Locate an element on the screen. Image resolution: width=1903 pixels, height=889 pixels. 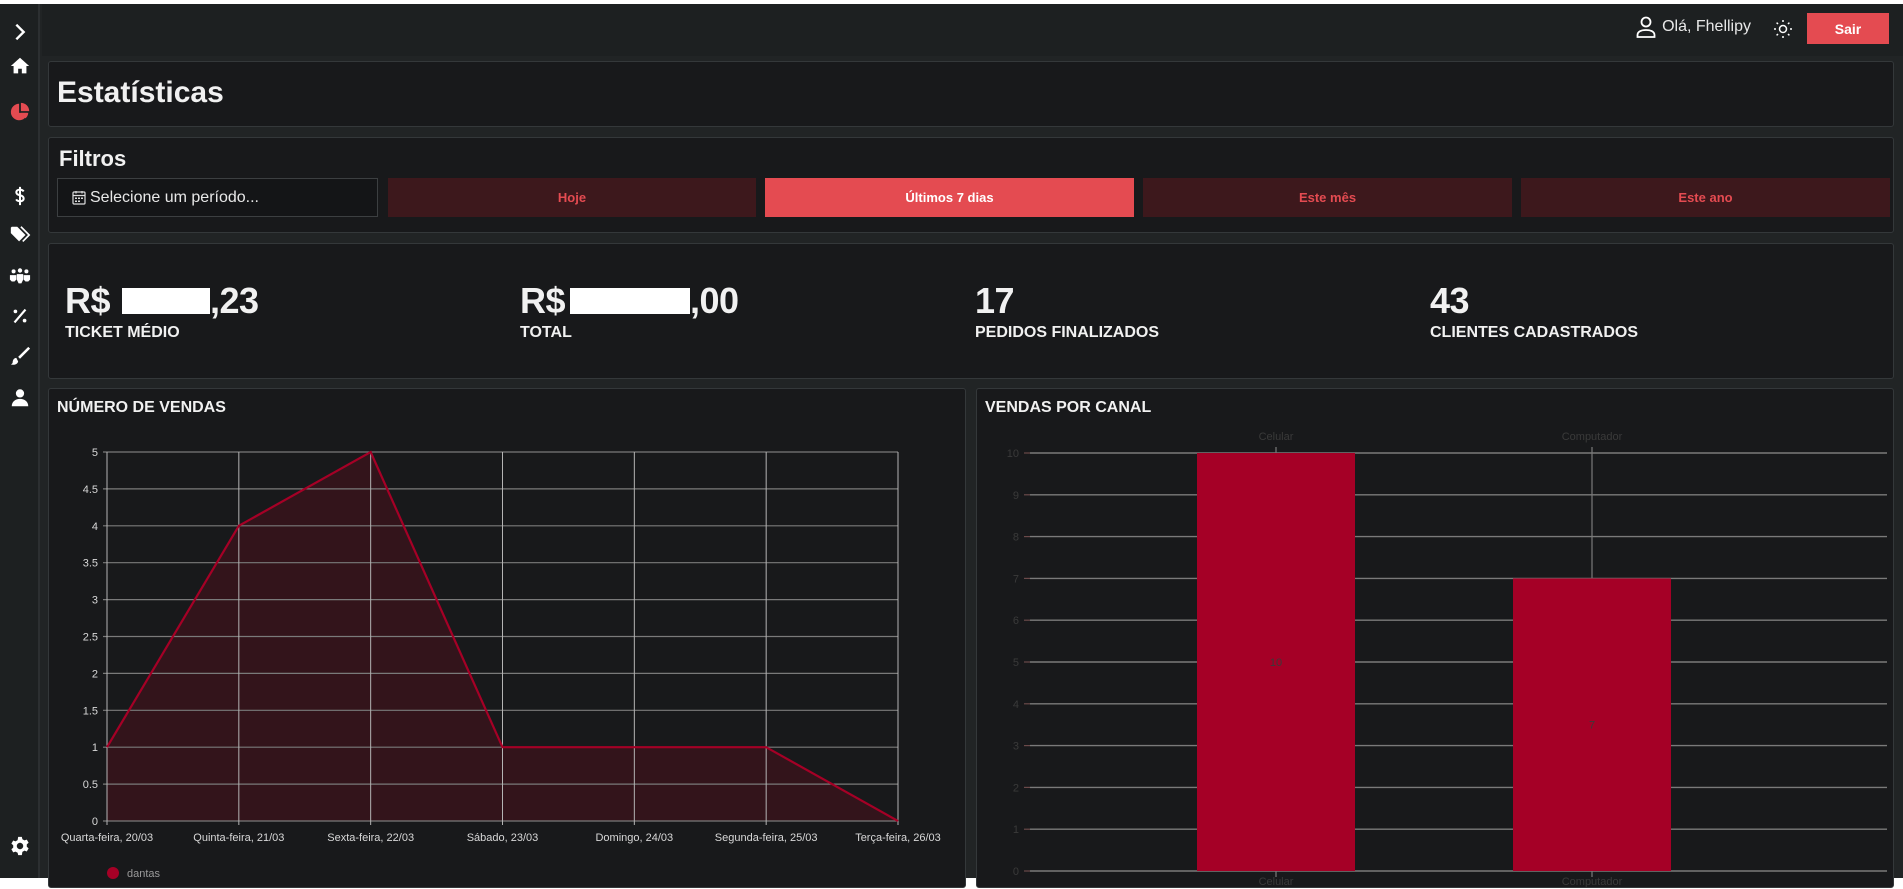
stat-pedidos-finalizados: 17 PEDIDOS FINALIZADOS is located at coordinates (1067, 311).